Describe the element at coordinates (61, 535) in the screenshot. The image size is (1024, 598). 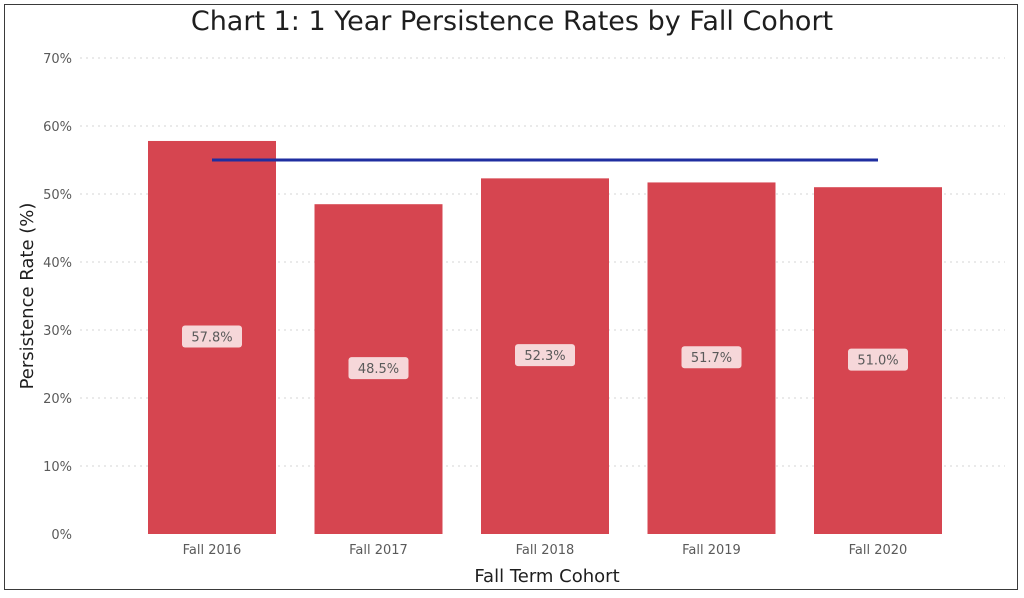
I see `y-tick-label: 0%` at that location.